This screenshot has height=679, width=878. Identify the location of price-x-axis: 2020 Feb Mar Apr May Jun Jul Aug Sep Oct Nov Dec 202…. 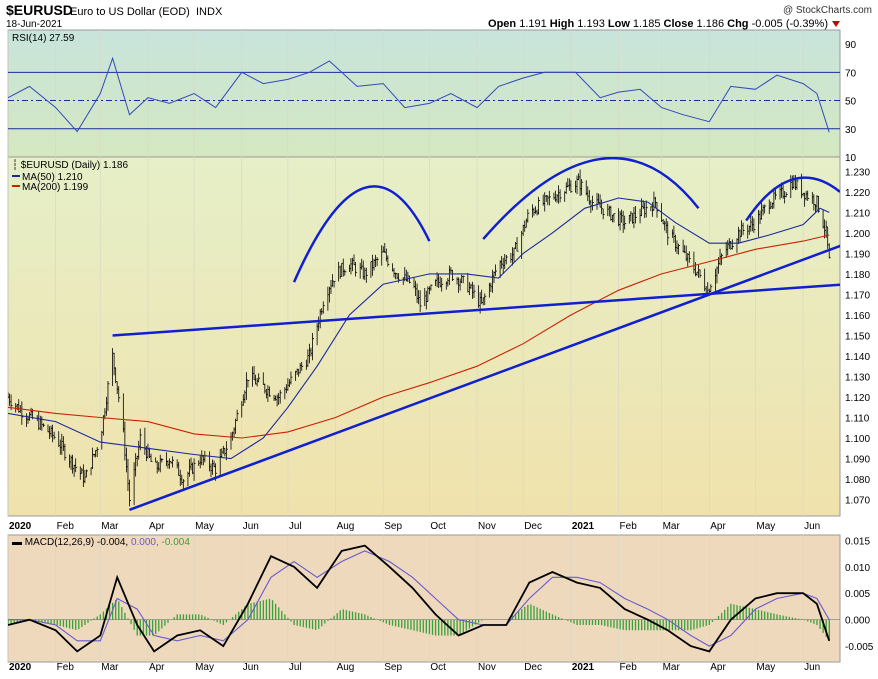
(414, 526).